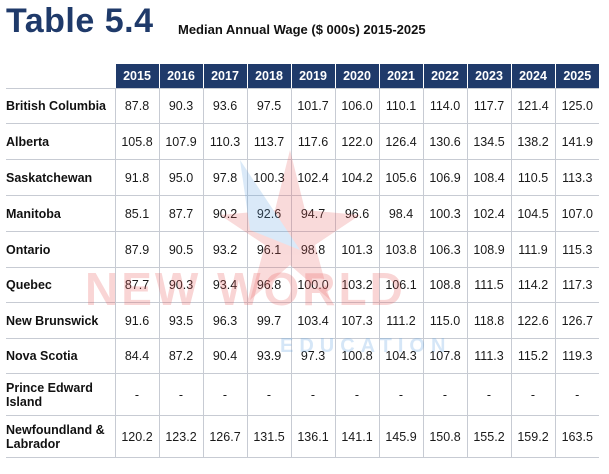  I want to click on table-cell: 96.6, so click(356, 213).